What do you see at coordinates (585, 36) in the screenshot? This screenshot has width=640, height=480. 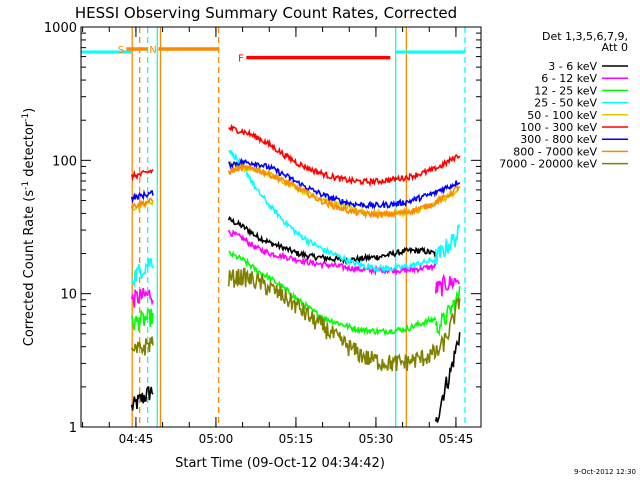 I see `legend-header-detectors: Det 1,3,5,6,7,9,` at bounding box center [585, 36].